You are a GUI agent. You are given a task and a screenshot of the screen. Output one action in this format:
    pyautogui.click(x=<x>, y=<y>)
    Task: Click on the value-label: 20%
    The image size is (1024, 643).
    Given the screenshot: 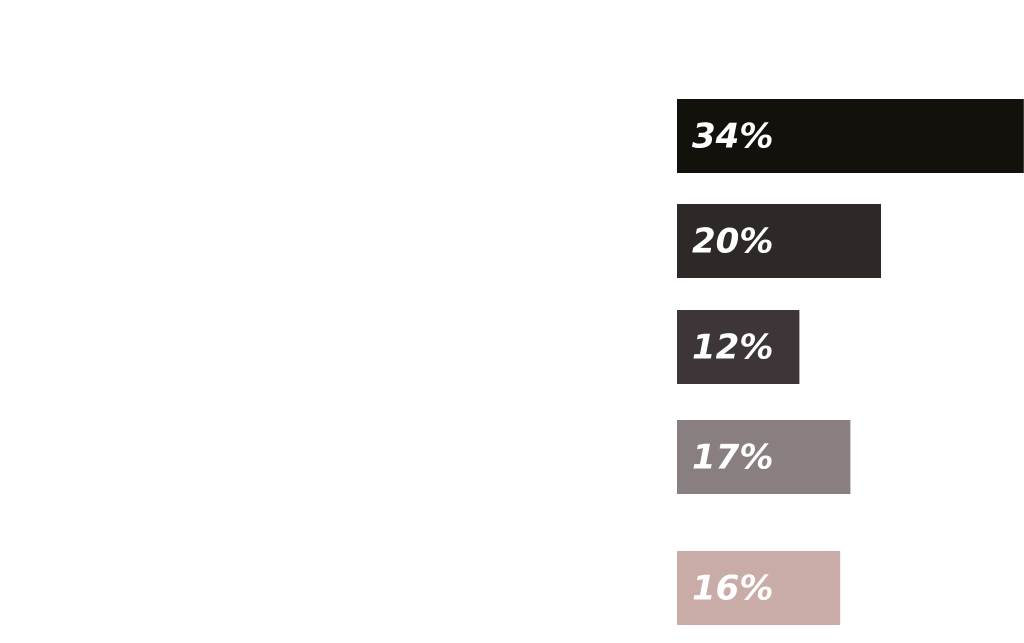 What is the action you would take?
    pyautogui.click(x=732, y=242)
    